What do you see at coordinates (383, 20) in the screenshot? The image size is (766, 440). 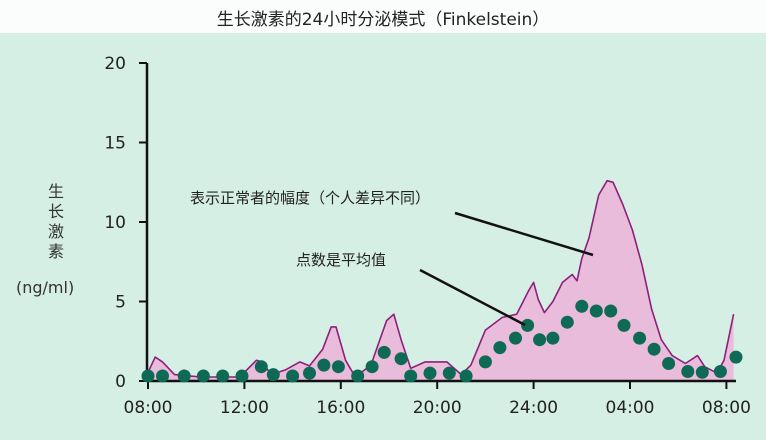 I see `chart-title: 生长激素的24小时分泌模式（Finkelstein）` at bounding box center [383, 20].